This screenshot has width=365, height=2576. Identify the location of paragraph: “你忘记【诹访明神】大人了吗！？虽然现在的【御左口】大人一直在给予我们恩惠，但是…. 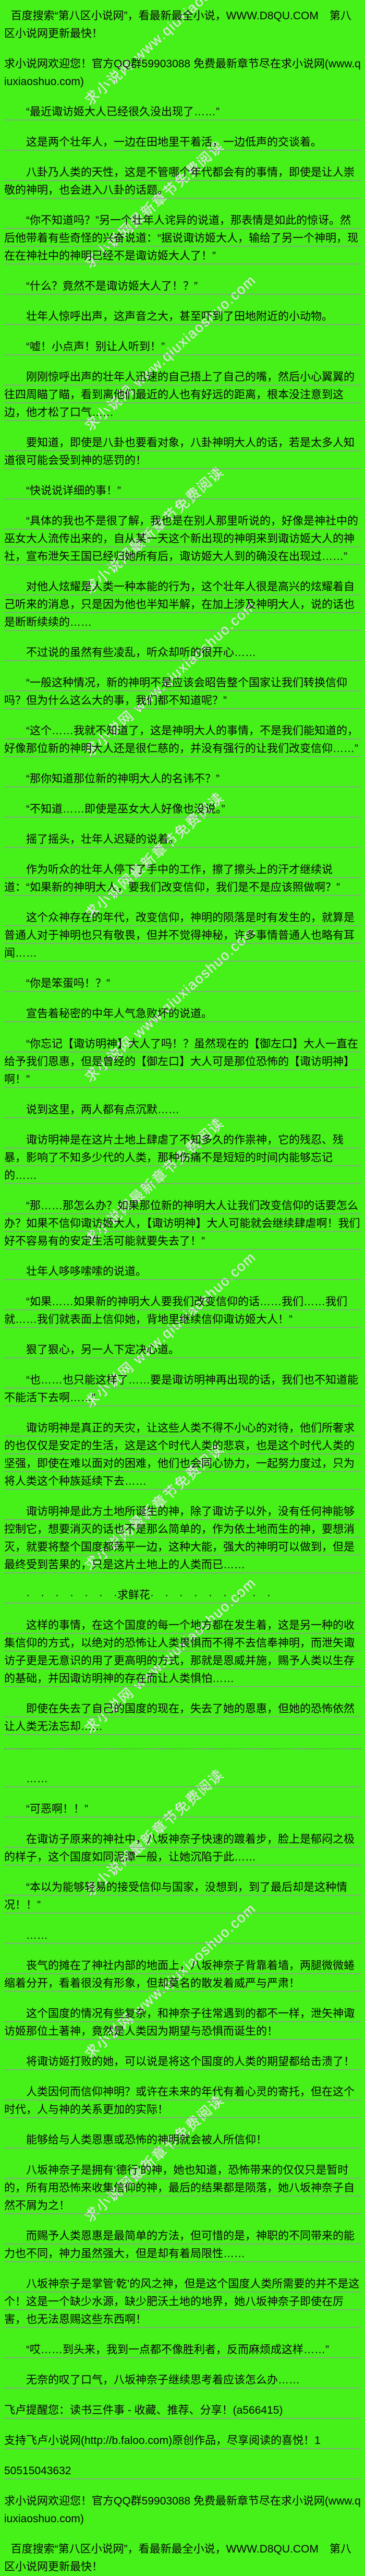
(182, 1062).